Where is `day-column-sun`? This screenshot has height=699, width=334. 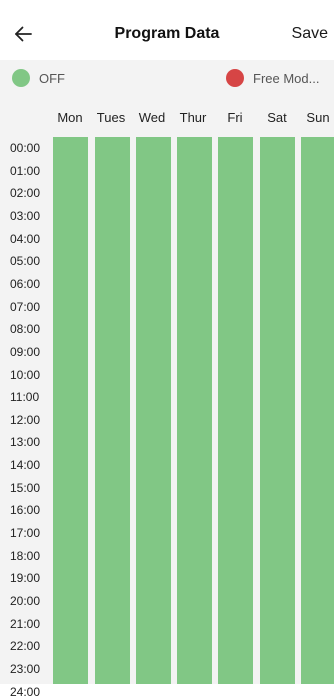
day-column-sun is located at coordinates (317, 410).